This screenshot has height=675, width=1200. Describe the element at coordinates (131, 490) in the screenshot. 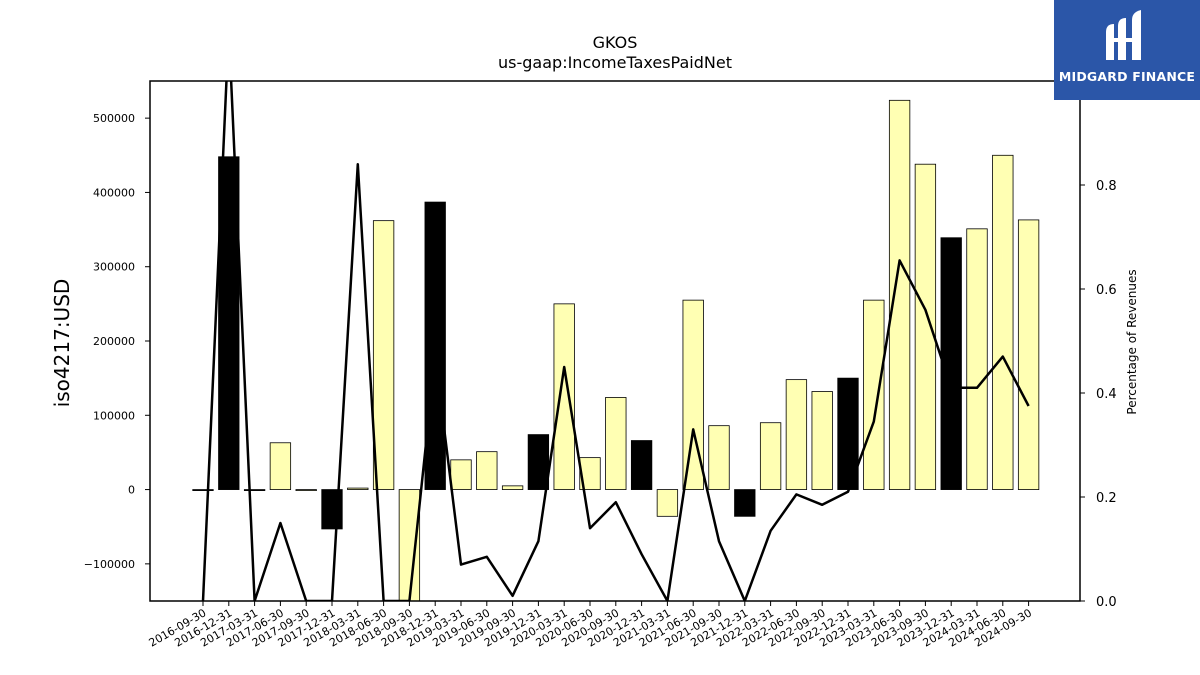

I see `y-tick-label: 0` at that location.